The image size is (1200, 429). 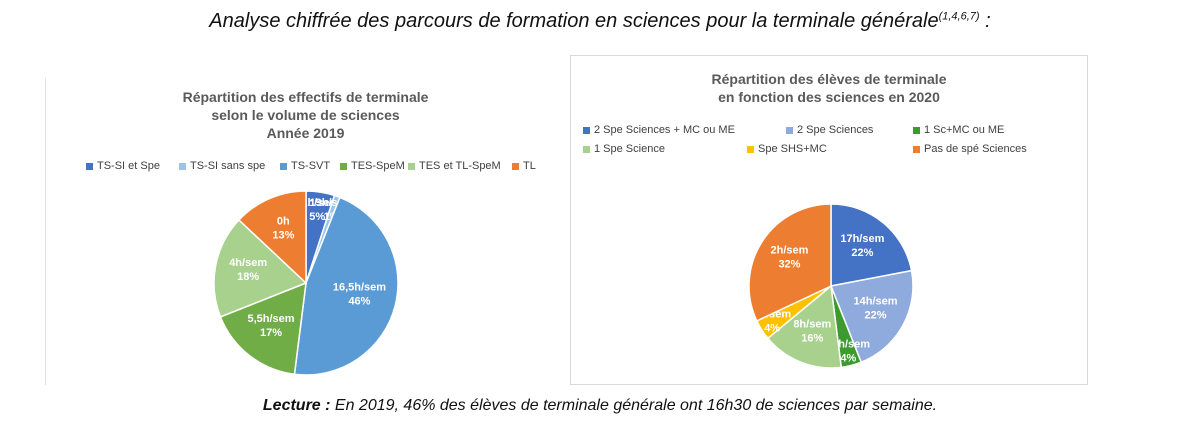 What do you see at coordinates (271, 333) in the screenshot?
I see `slice-percent-label: 17%` at bounding box center [271, 333].